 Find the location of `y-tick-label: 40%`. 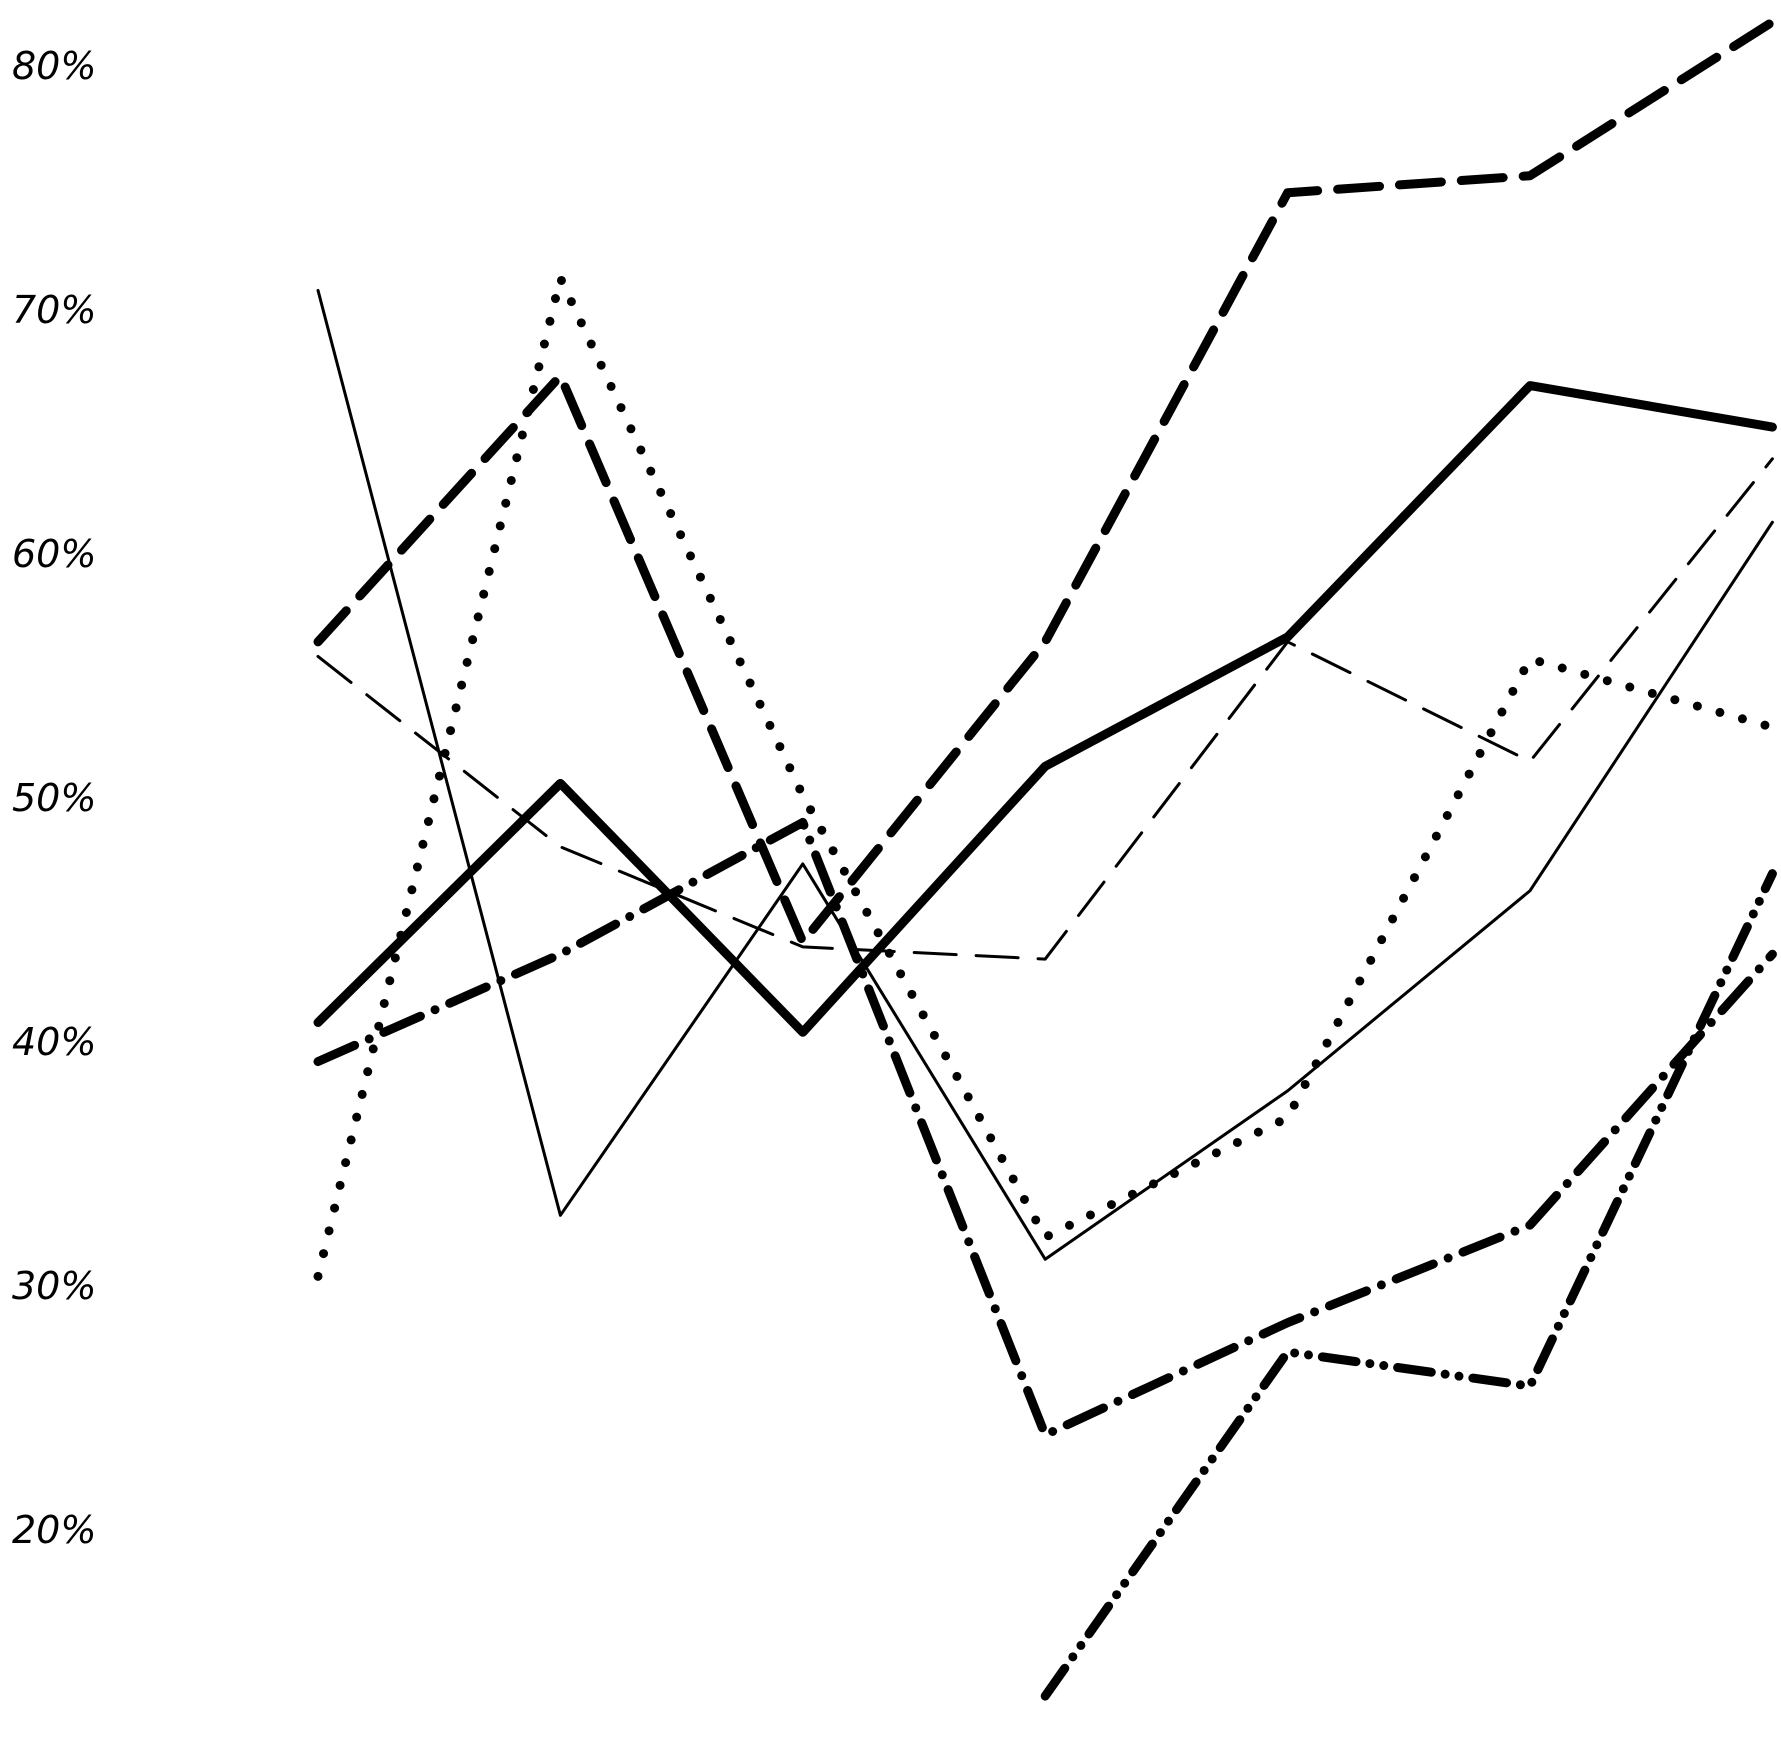

y-tick-label: 40% is located at coordinates (54, 1042).